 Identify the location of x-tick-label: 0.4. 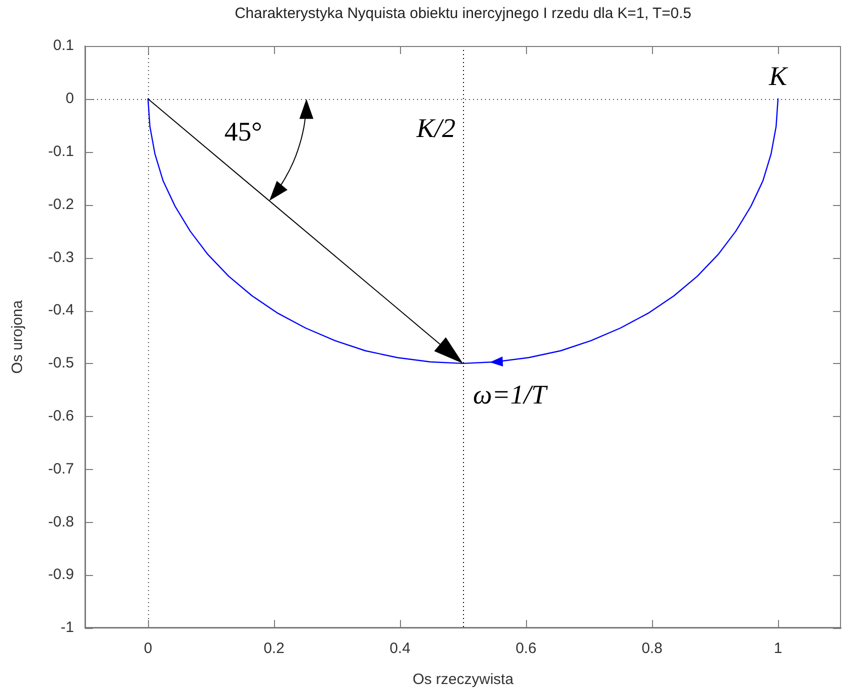
(400, 649).